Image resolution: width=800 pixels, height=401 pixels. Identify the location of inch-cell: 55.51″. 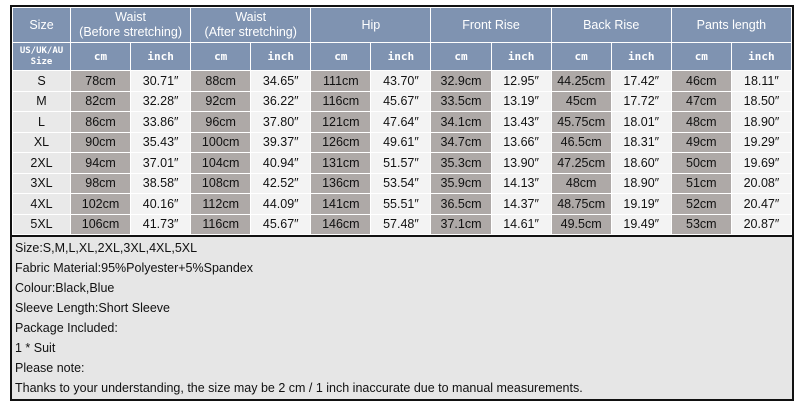
(401, 204).